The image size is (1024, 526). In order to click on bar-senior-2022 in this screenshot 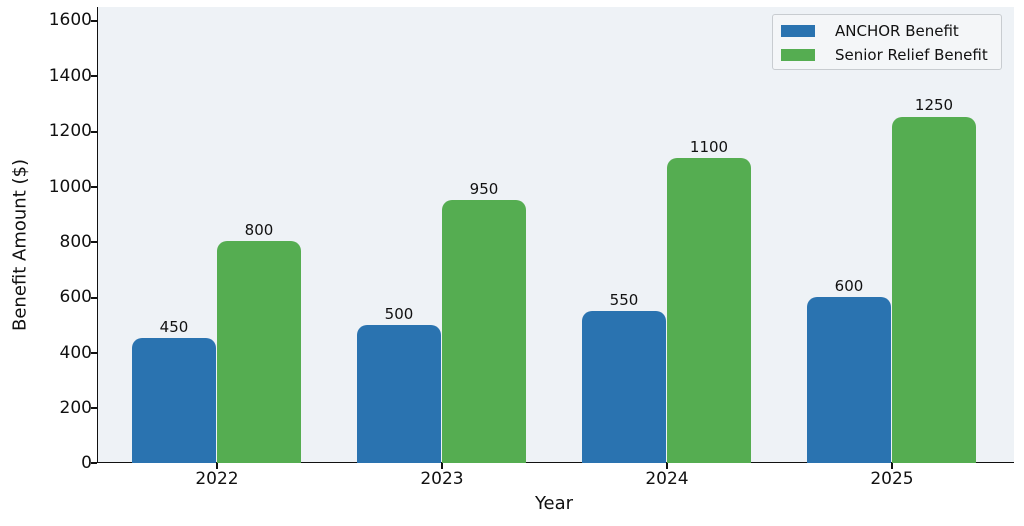, I will do `click(259, 352)`.